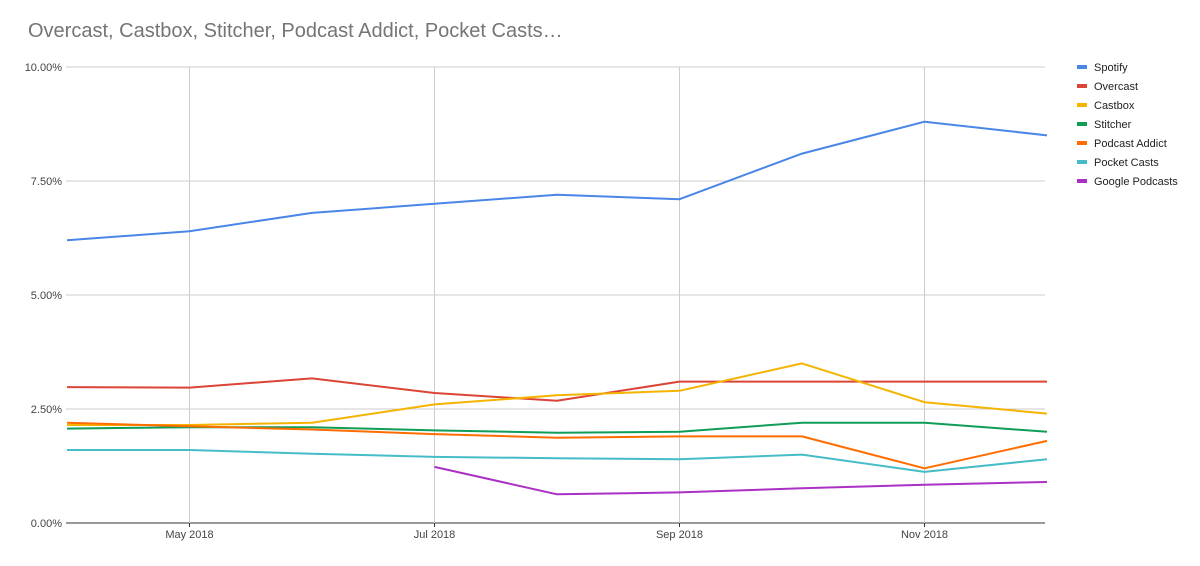 The image size is (1200, 566). Describe the element at coordinates (1082, 162) in the screenshot. I see `legend-swatch-pocket-casts` at that location.